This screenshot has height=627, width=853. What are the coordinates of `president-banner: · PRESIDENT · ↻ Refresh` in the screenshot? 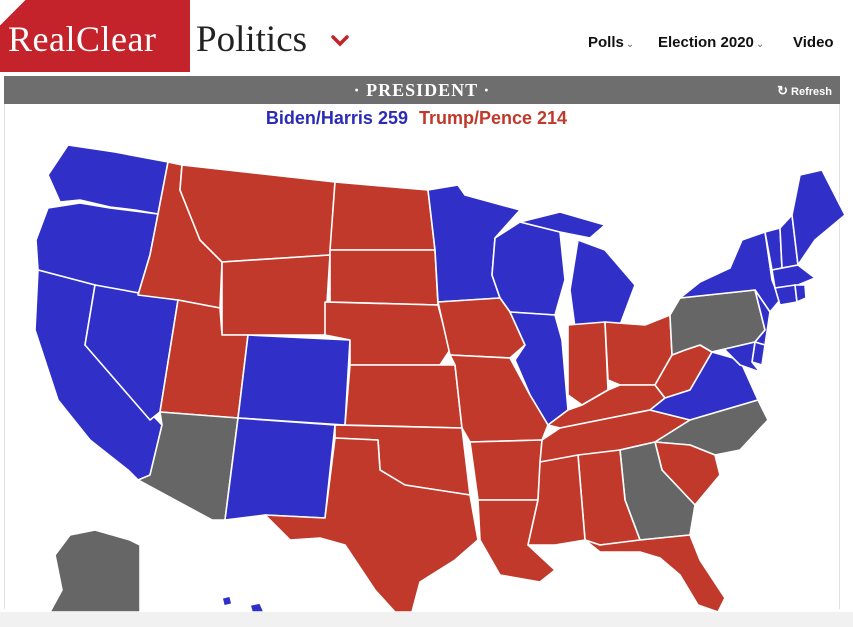 It's located at (422, 90).